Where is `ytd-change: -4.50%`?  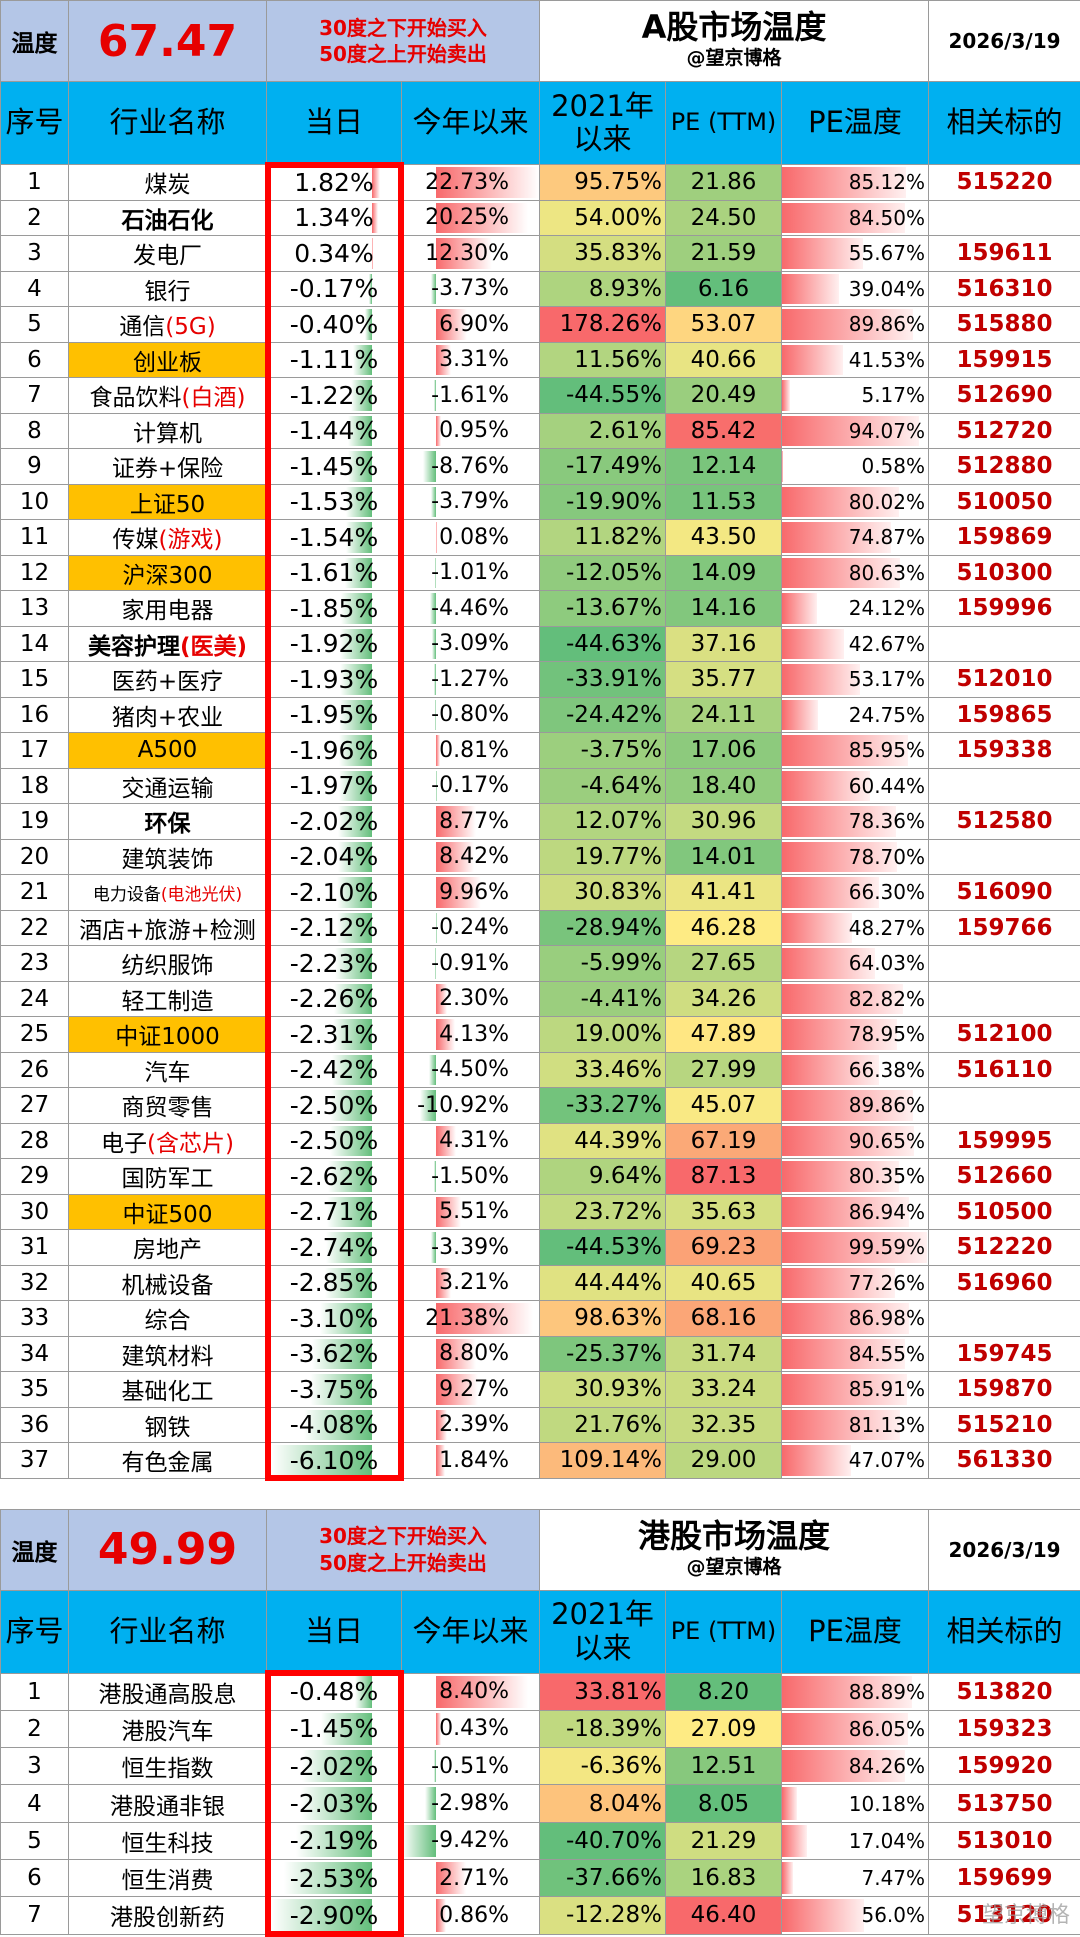
ytd-change: -4.50% is located at coordinates (471, 1070).